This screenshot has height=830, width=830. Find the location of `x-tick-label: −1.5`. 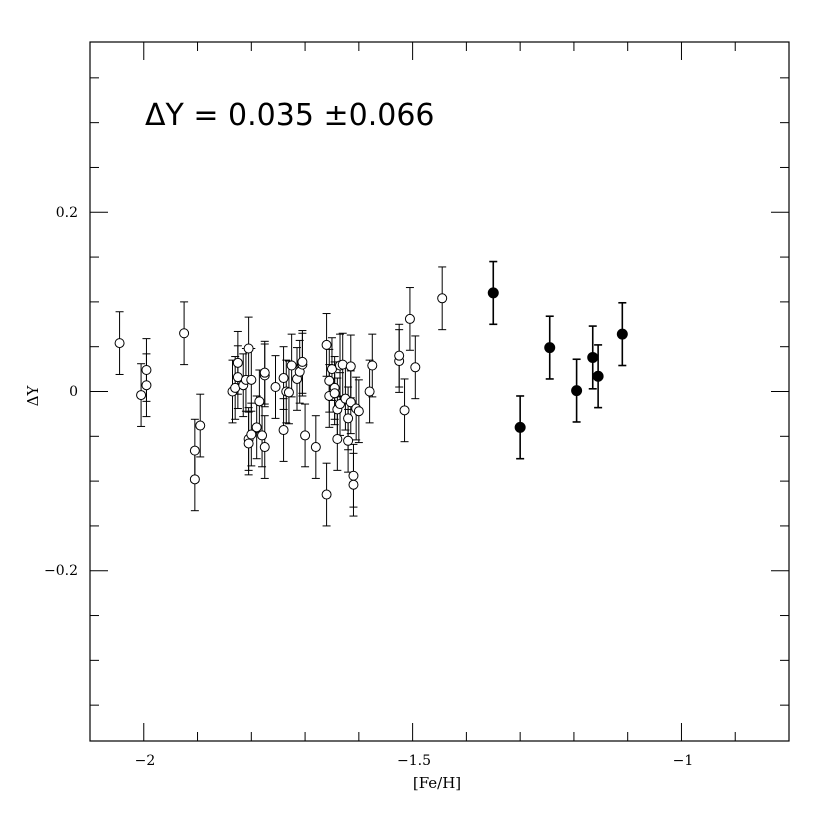

x-tick-label: −1.5 is located at coordinates (414, 761).